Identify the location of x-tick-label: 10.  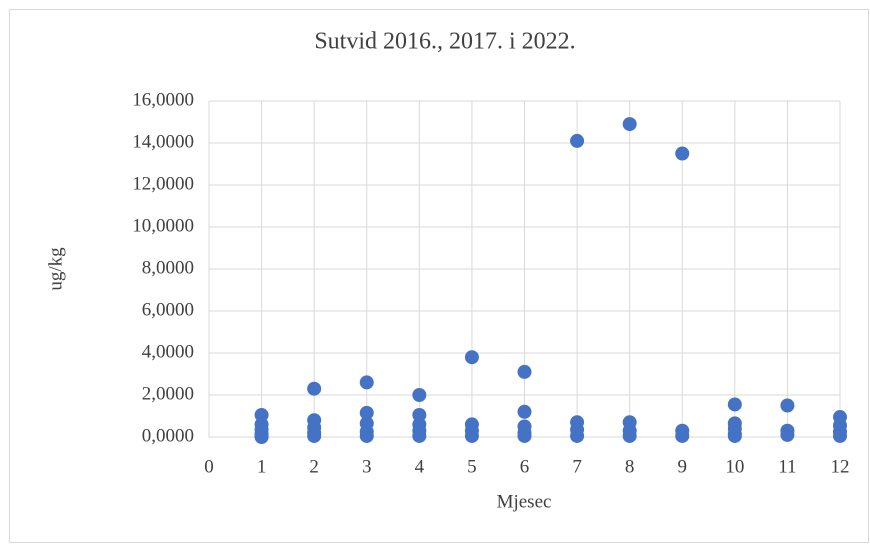
(734, 466).